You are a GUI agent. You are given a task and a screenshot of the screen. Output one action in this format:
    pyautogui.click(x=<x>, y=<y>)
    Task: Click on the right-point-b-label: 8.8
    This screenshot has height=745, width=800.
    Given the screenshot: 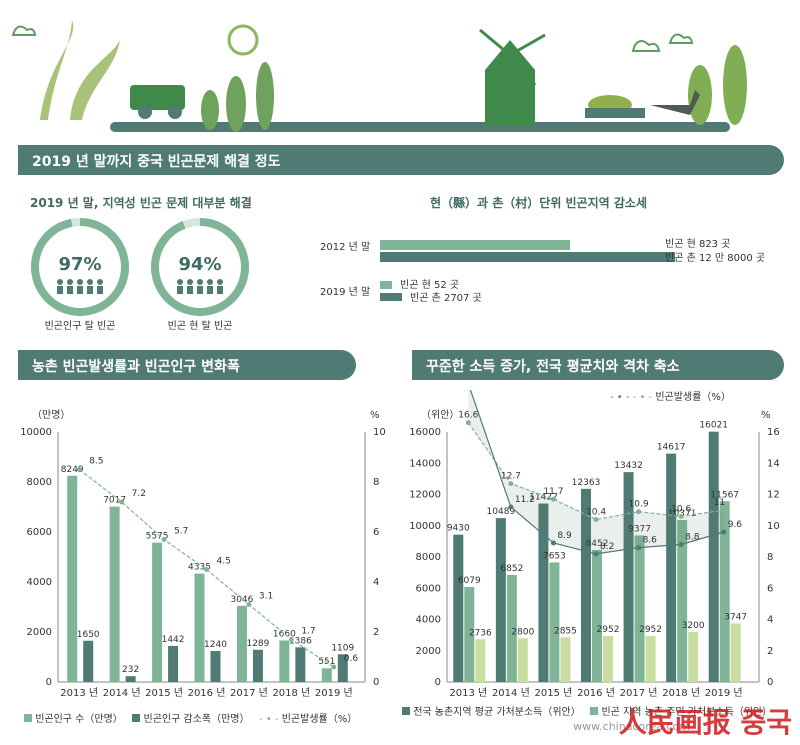 What is the action you would take?
    pyautogui.click(x=692, y=538)
    